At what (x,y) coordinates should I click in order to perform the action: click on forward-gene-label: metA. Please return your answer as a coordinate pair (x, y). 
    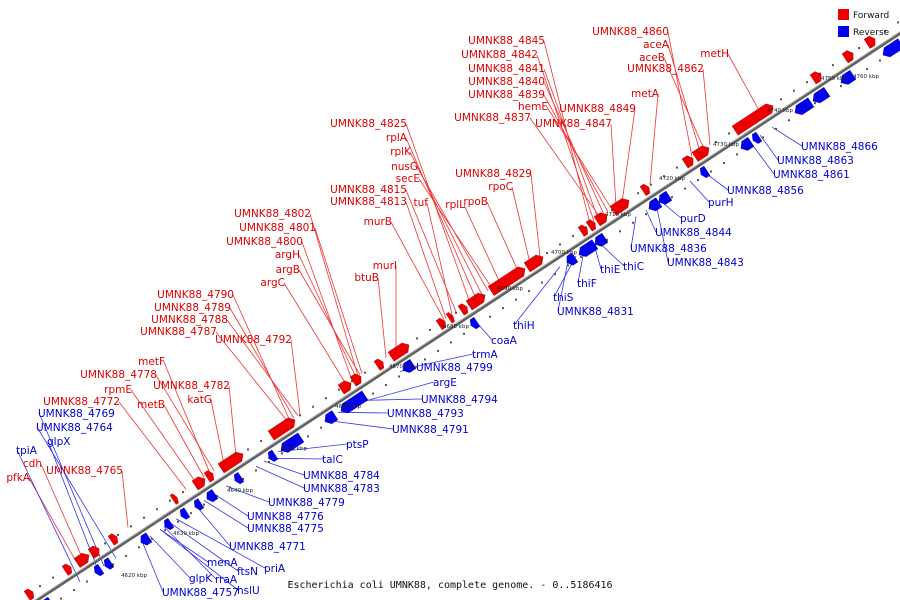
    Looking at the image, I should click on (645, 94).